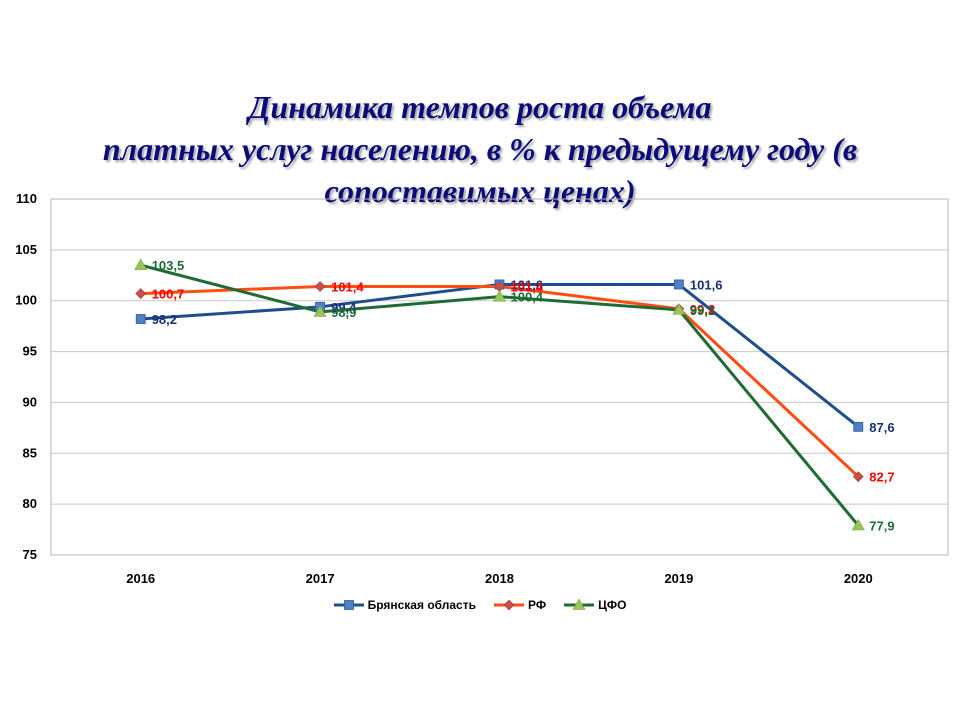 Image resolution: width=960 pixels, height=720 pixels. What do you see at coordinates (343, 312) in the screenshot?
I see `series-2-label-2017: 98,9` at bounding box center [343, 312].